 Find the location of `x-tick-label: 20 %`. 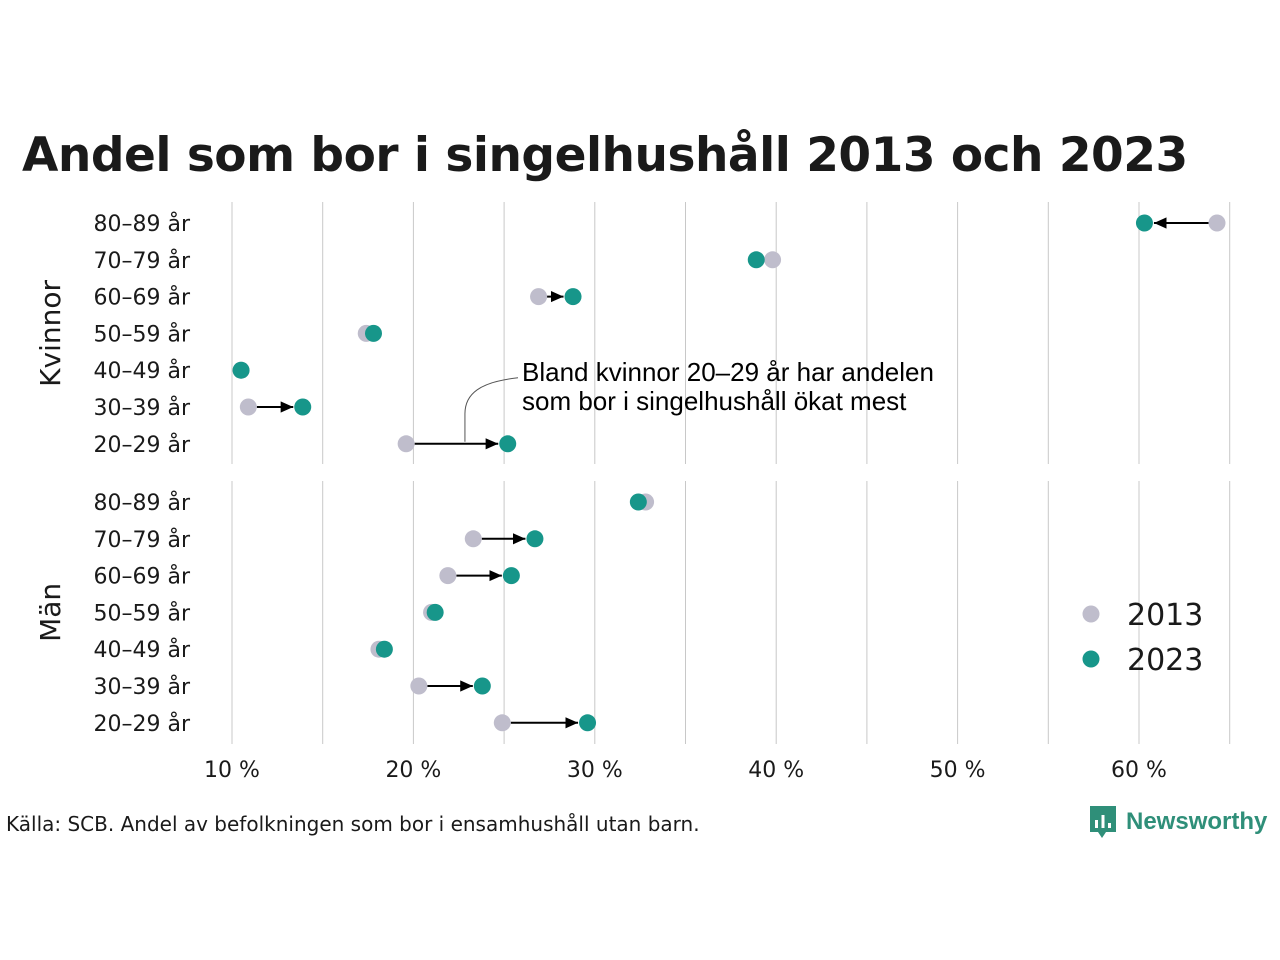

x-tick-label: 20 % is located at coordinates (413, 770).